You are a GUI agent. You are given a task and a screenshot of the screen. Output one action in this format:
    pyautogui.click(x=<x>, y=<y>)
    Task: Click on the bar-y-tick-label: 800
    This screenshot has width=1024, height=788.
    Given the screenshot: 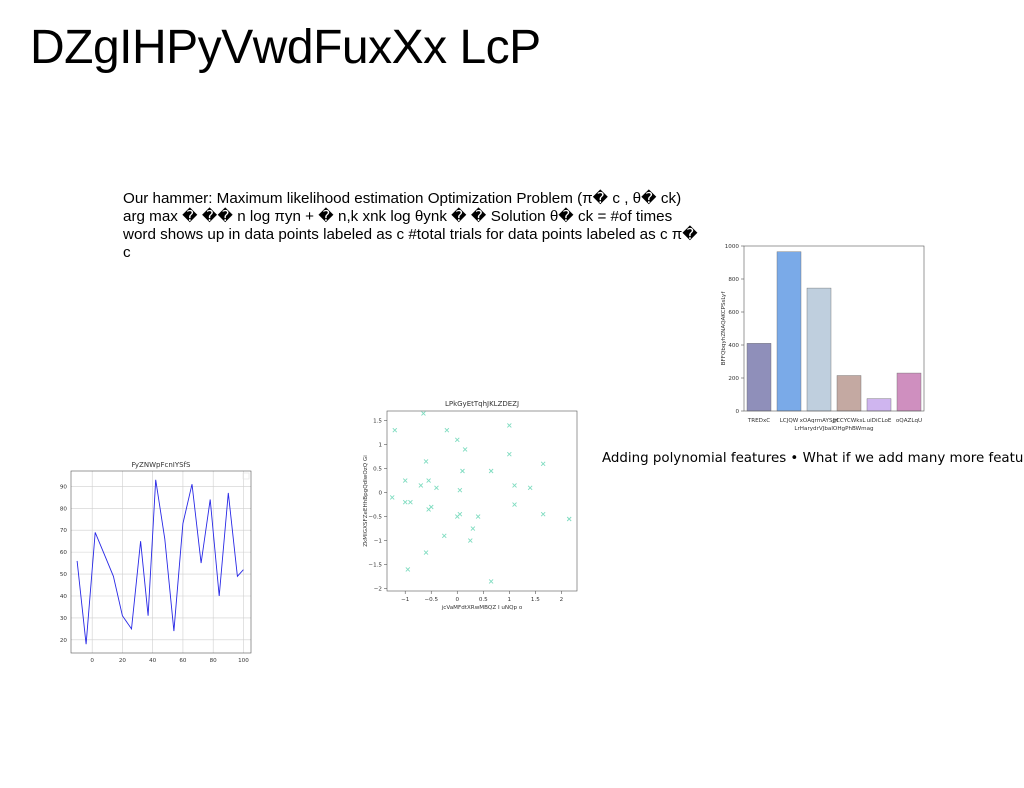 What is the action you would take?
    pyautogui.click(x=733, y=280)
    